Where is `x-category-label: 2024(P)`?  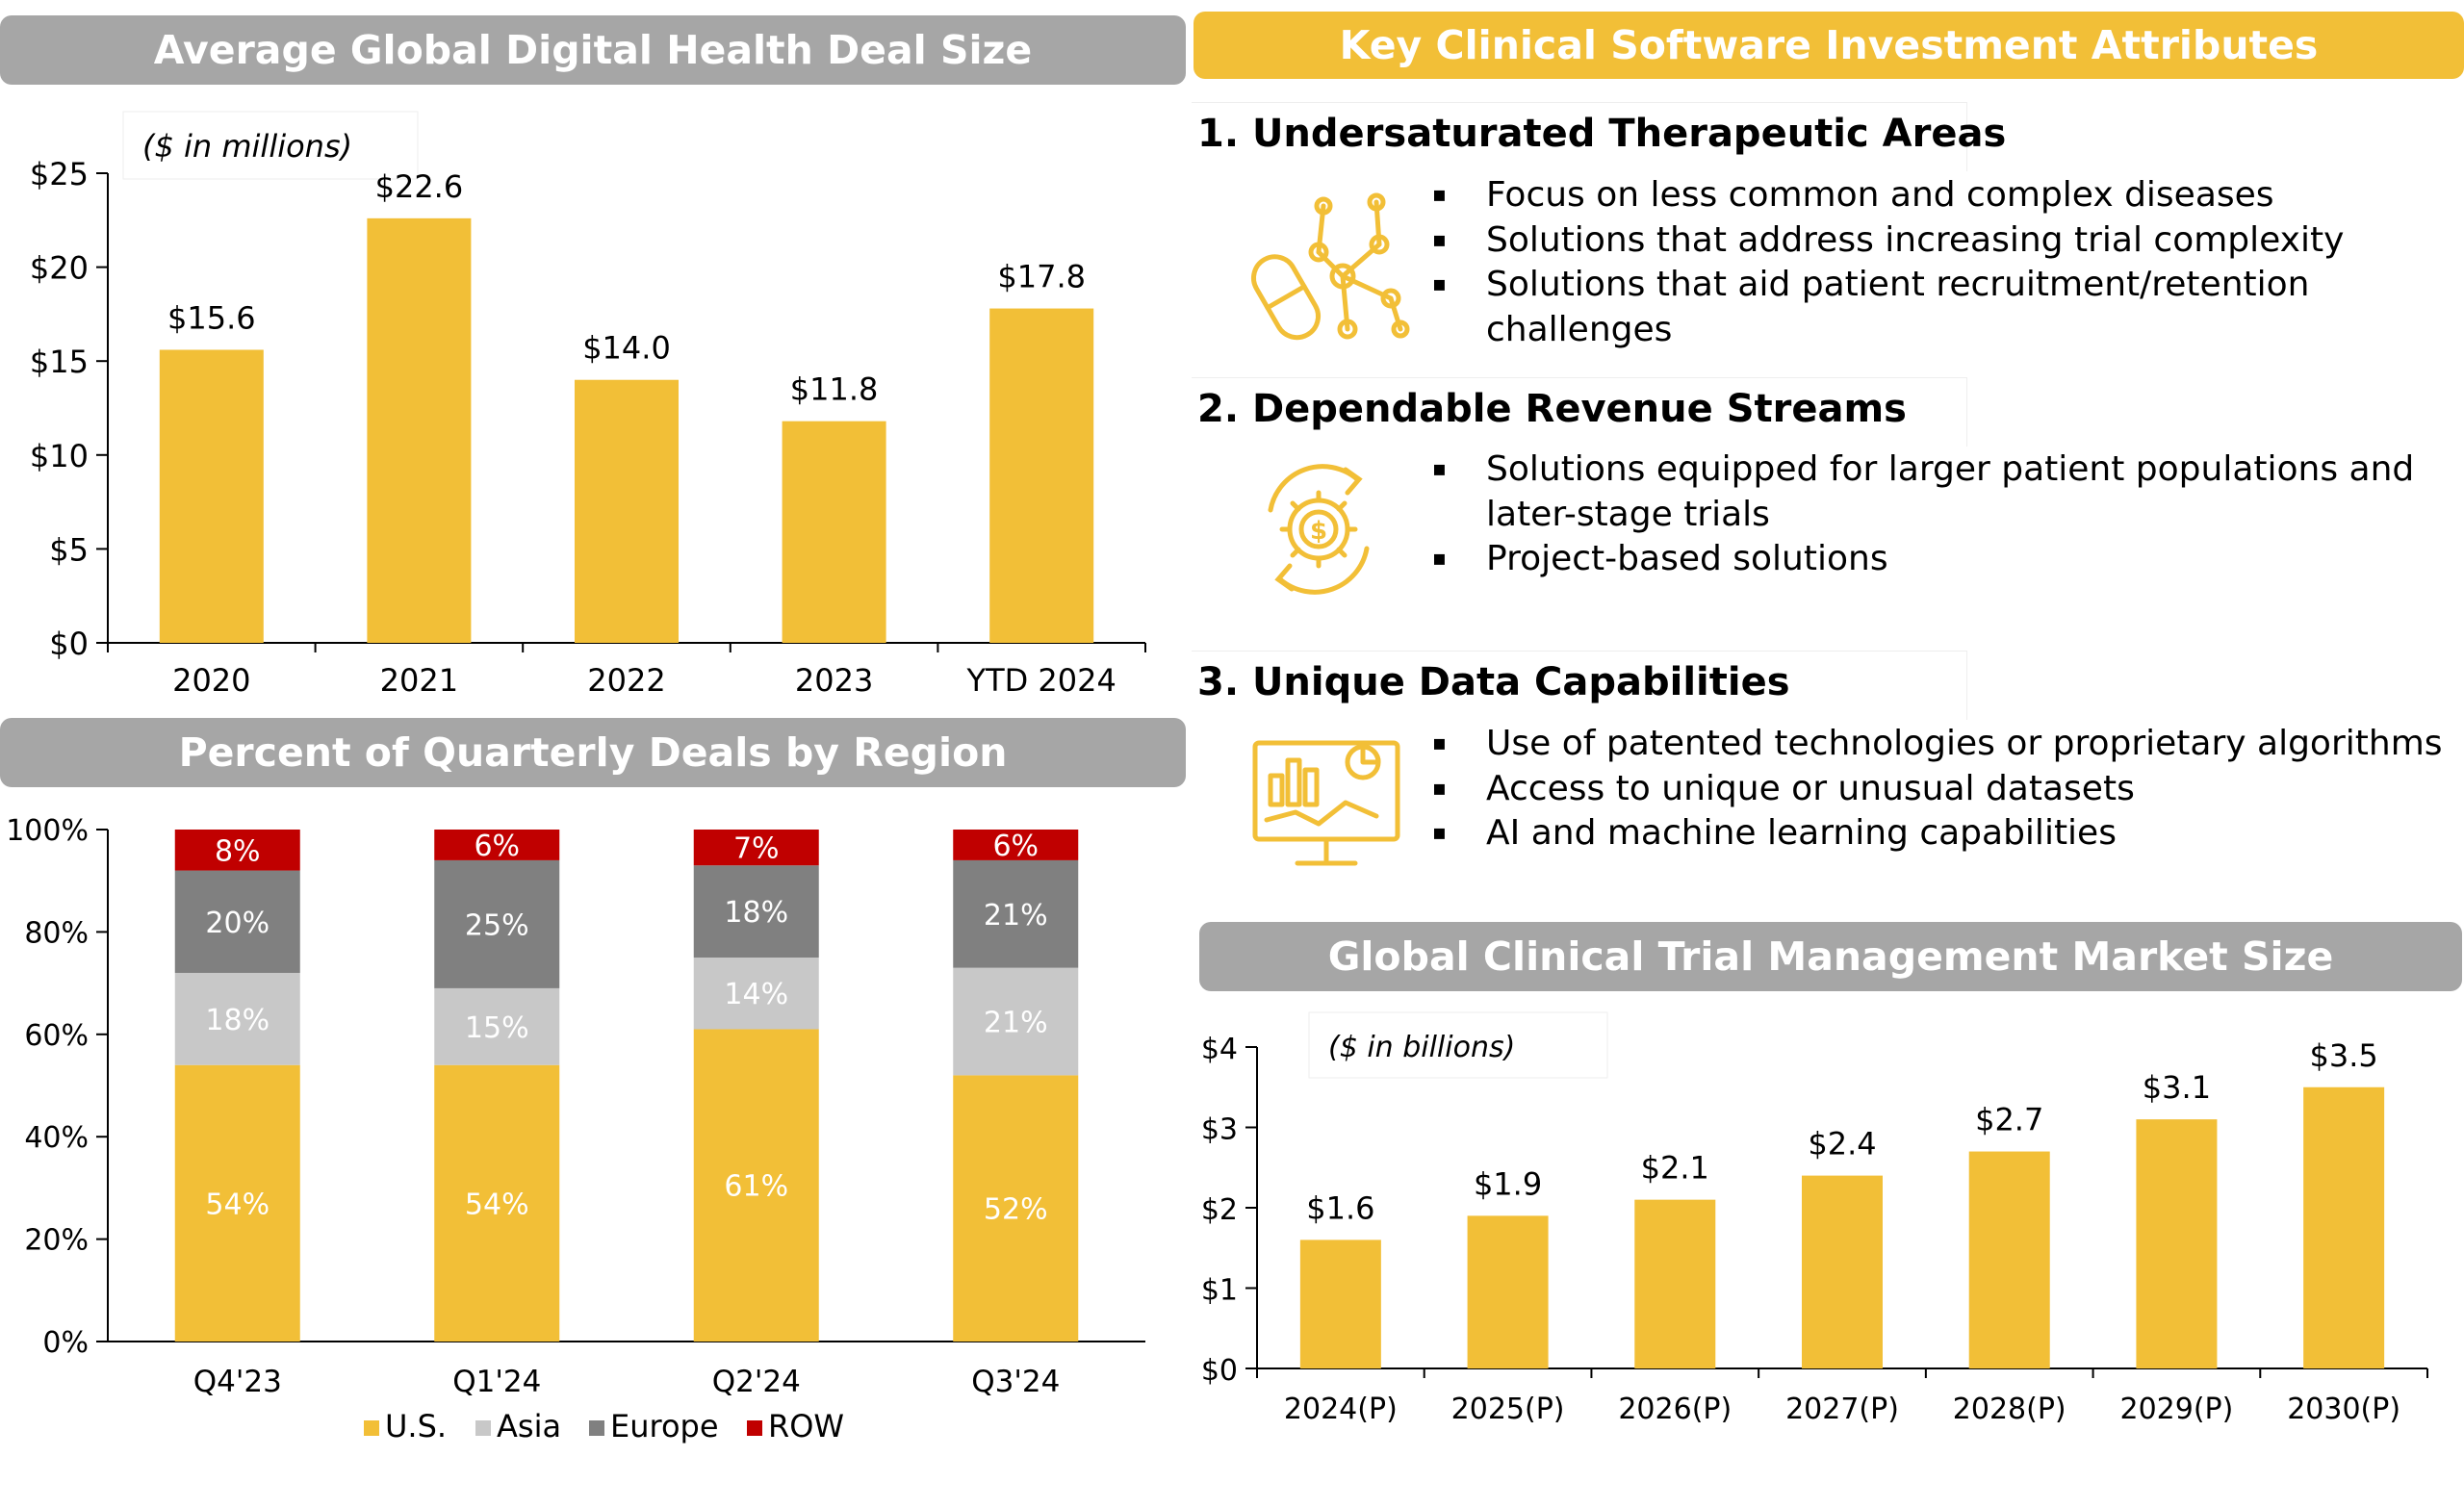
x-category-label: 2024(P) is located at coordinates (1341, 1409).